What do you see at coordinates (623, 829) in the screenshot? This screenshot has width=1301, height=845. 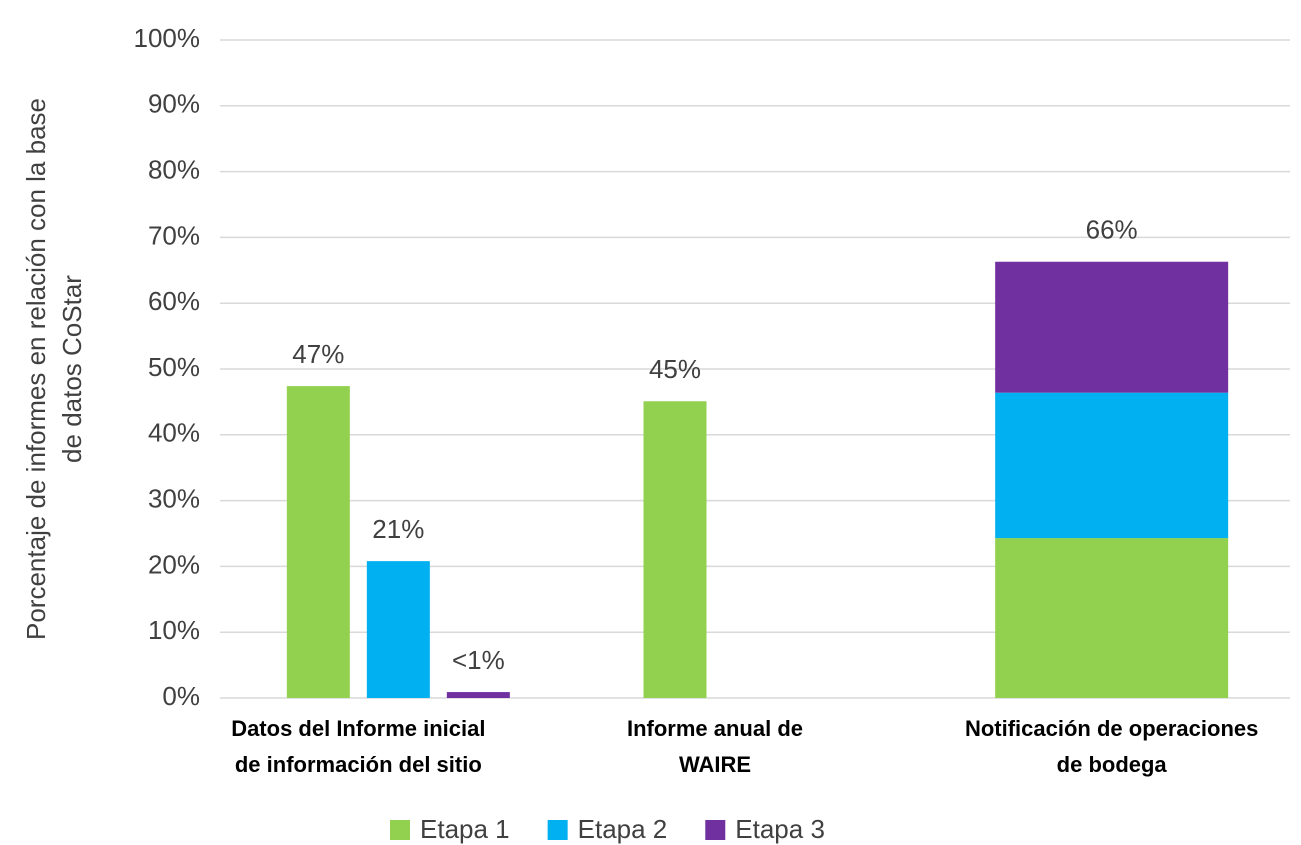 I see `legend-label: Etapa 2` at bounding box center [623, 829].